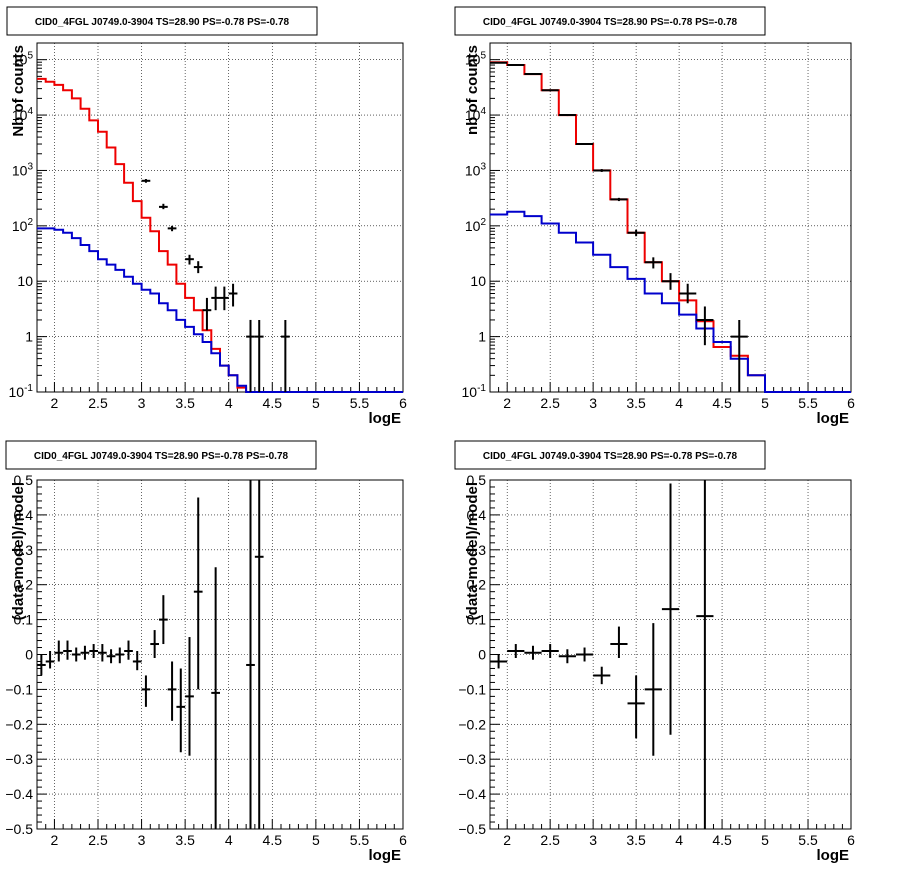  I want to click on y-tick-label: −0.3, so click(472, 759).